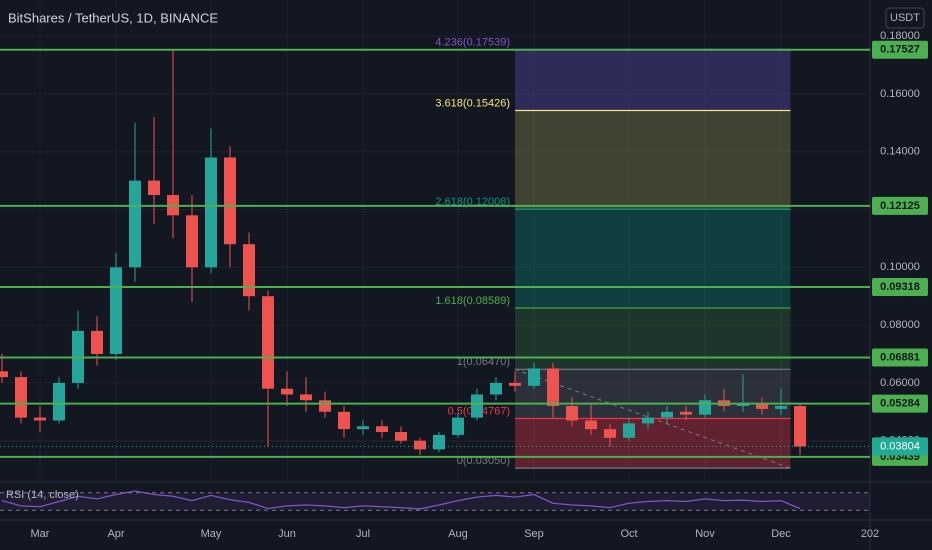  What do you see at coordinates (900, 36) in the screenshot?
I see `y-tick-label: 0.18000` at bounding box center [900, 36].